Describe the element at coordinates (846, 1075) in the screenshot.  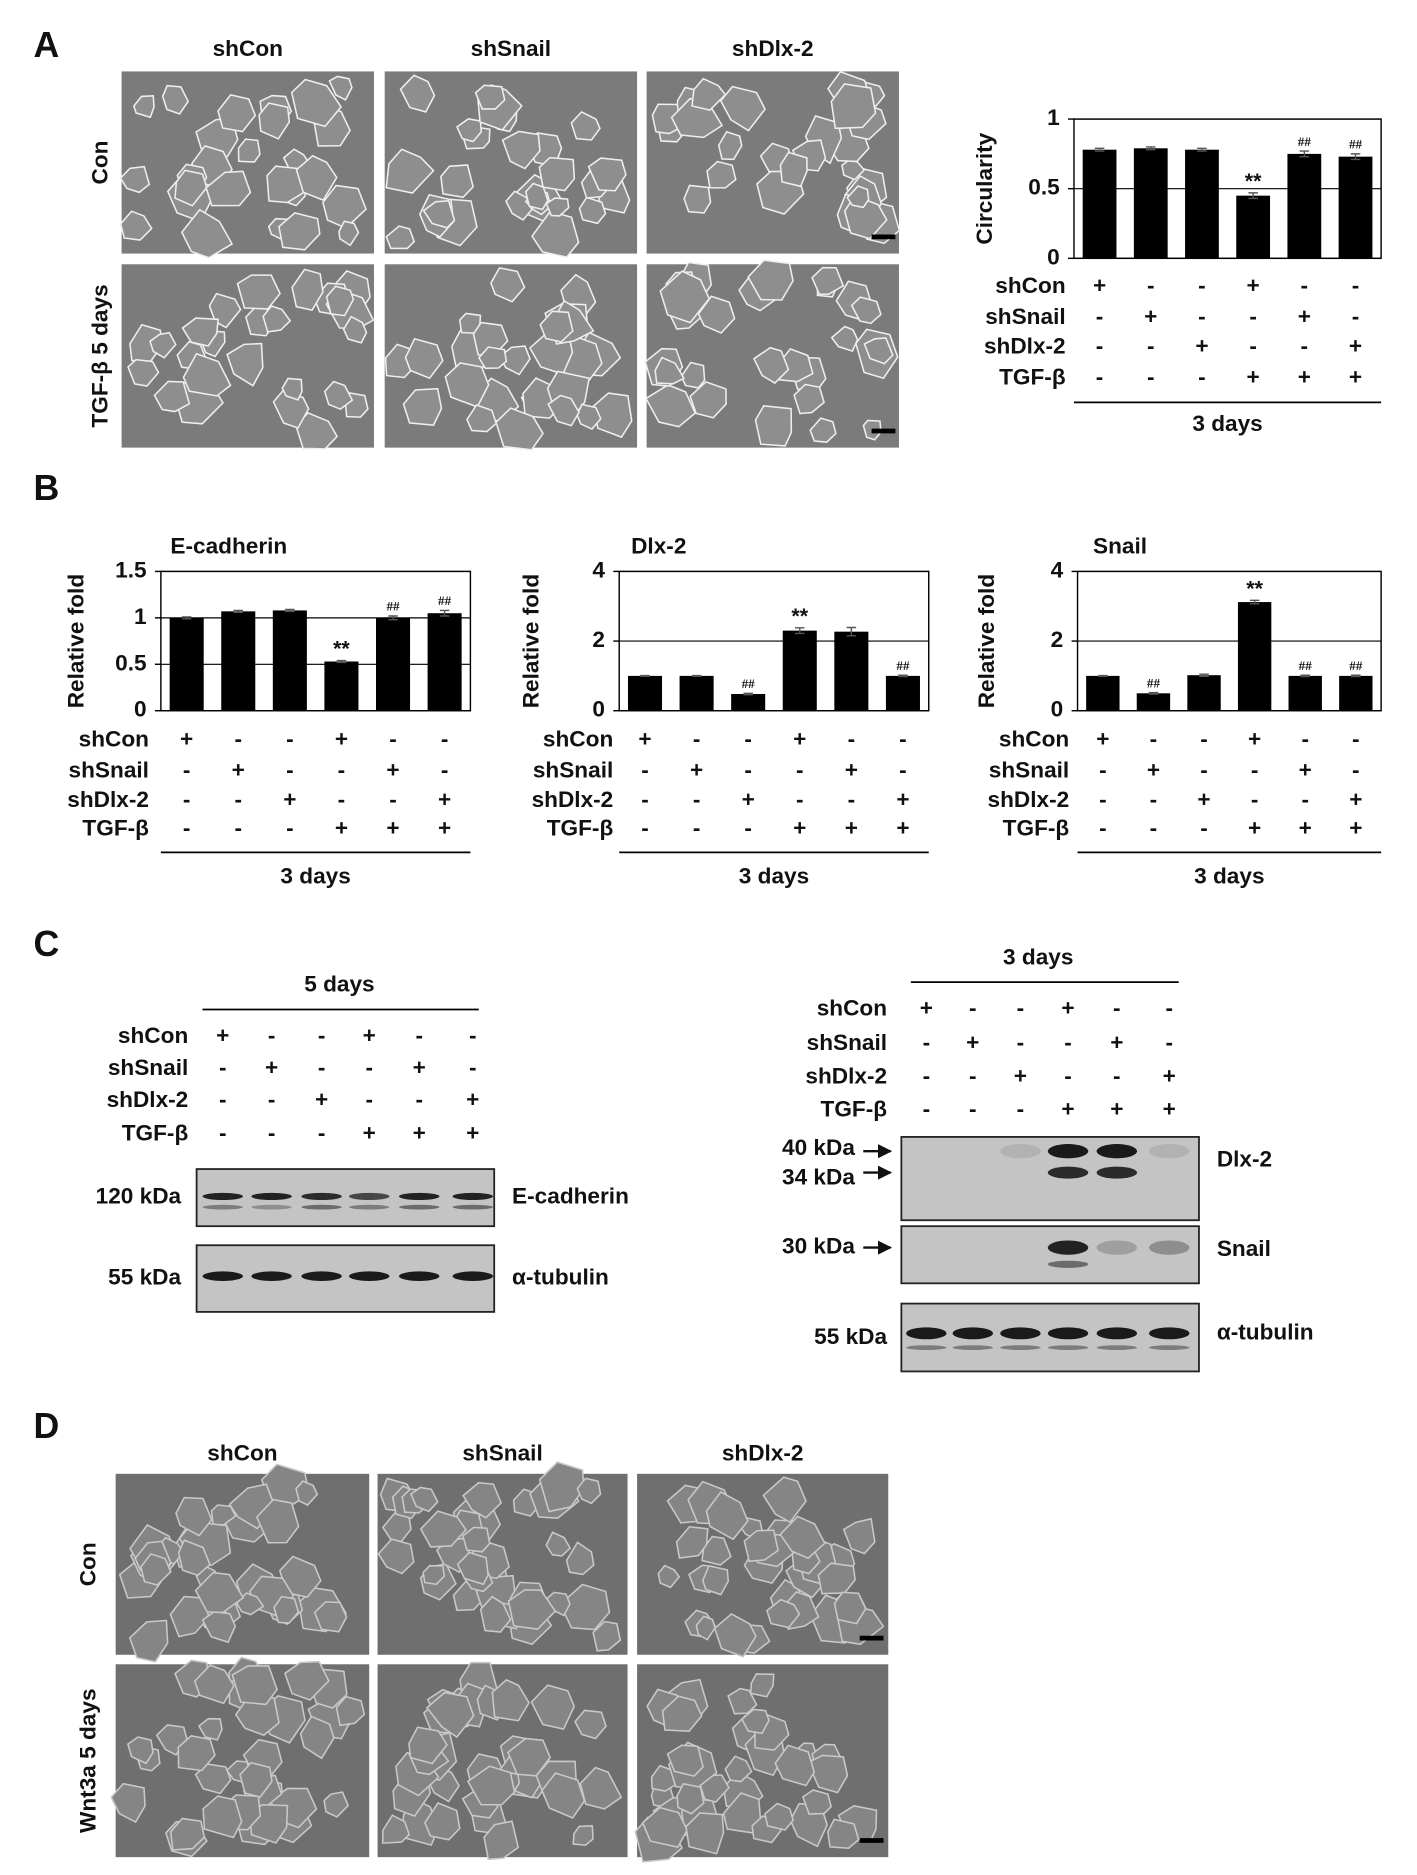
I see `condition-label: shDlx-2` at that location.